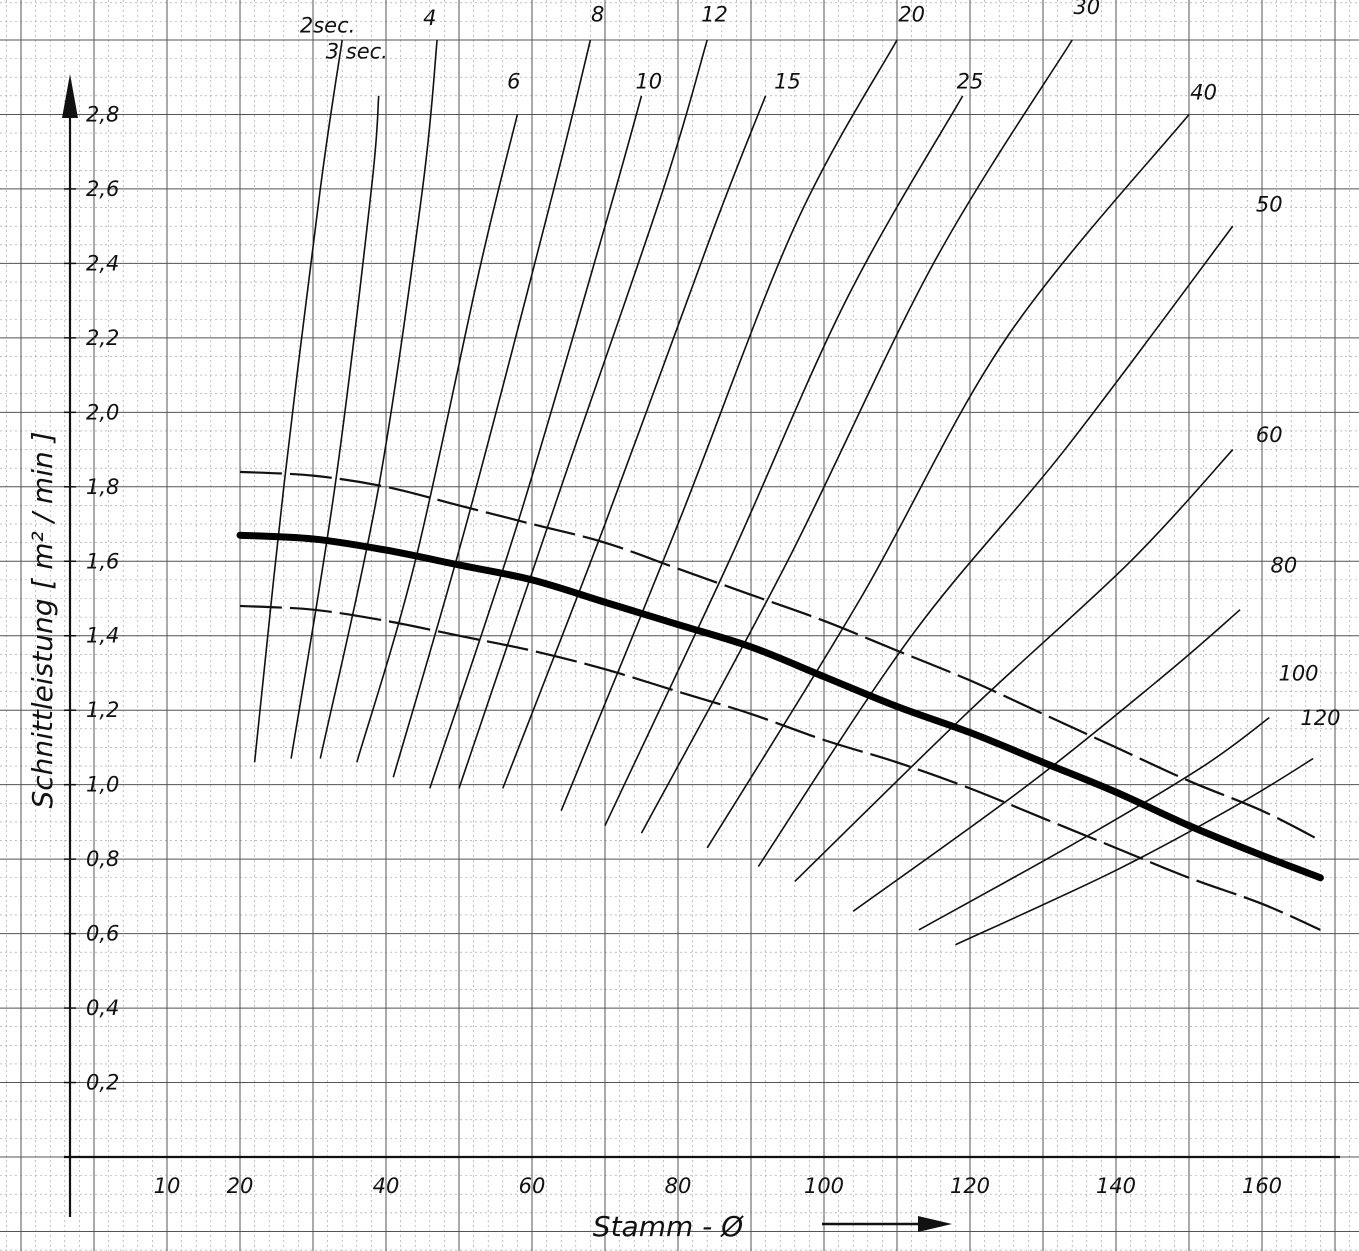 This screenshot has height=1251, width=1359. I want to click on x-axis-arrow, so click(887, 1224).